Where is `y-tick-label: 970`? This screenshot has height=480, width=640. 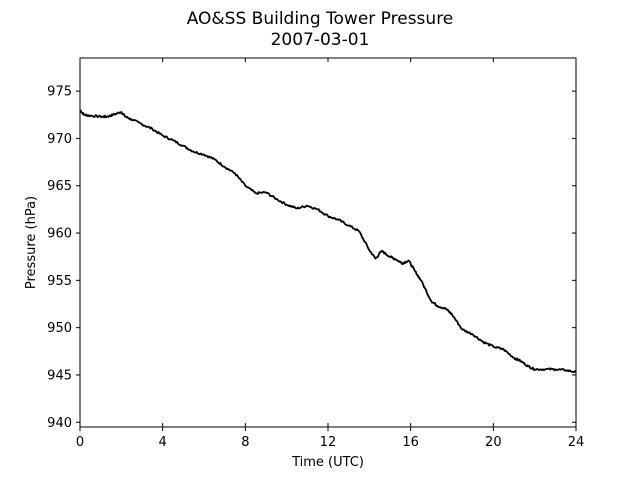
y-tick-label: 970 is located at coordinates (59, 139).